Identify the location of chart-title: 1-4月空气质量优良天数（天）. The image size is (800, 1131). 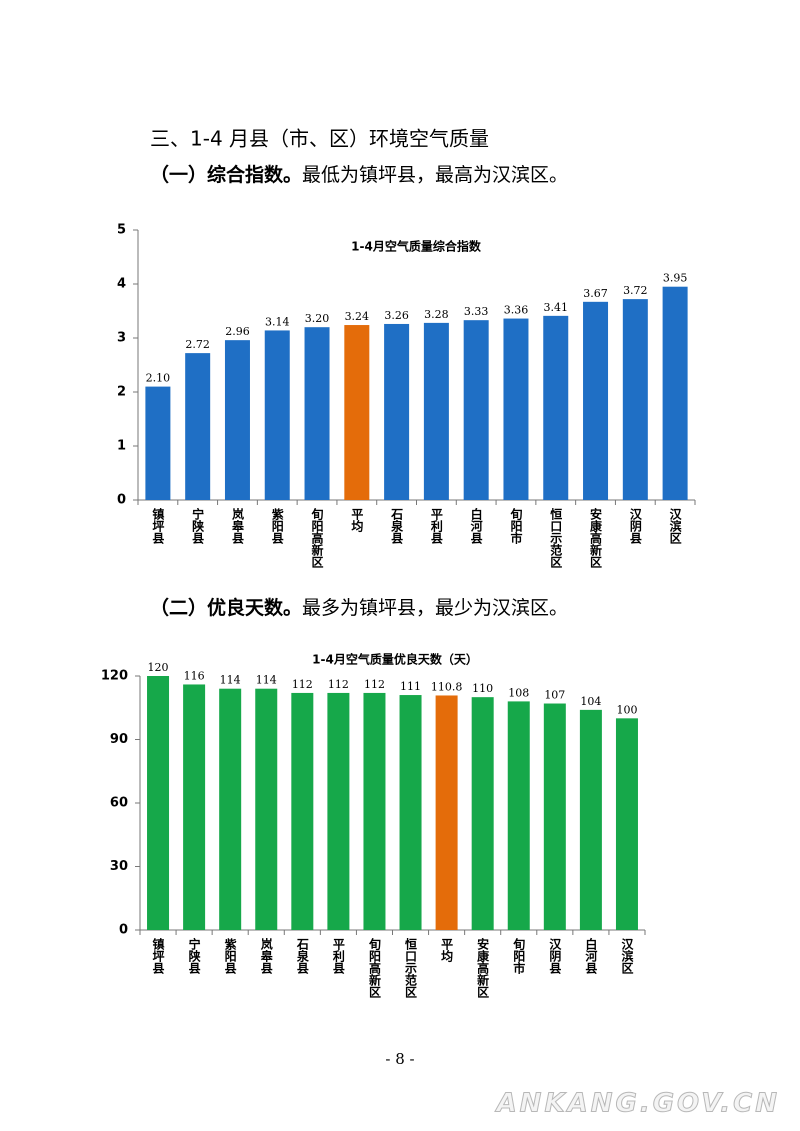
(395, 659).